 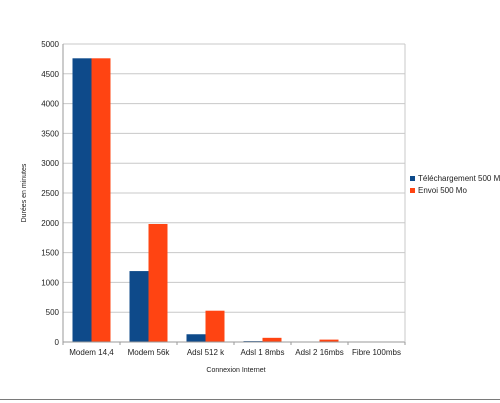 I want to click on x-tick-label: Fibre 100mbs, so click(x=376, y=352).